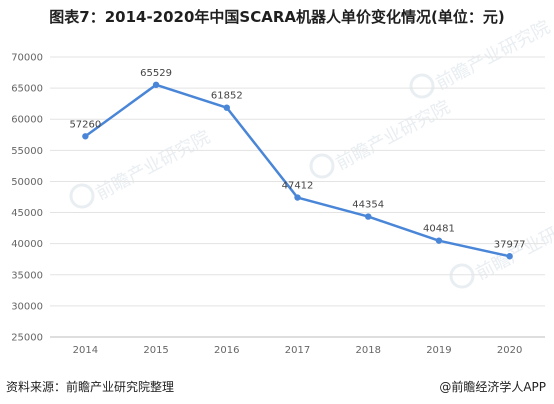 This screenshot has width=554, height=404. Describe the element at coordinates (27, 89) in the screenshot. I see `y-tick-label: 65000` at that location.